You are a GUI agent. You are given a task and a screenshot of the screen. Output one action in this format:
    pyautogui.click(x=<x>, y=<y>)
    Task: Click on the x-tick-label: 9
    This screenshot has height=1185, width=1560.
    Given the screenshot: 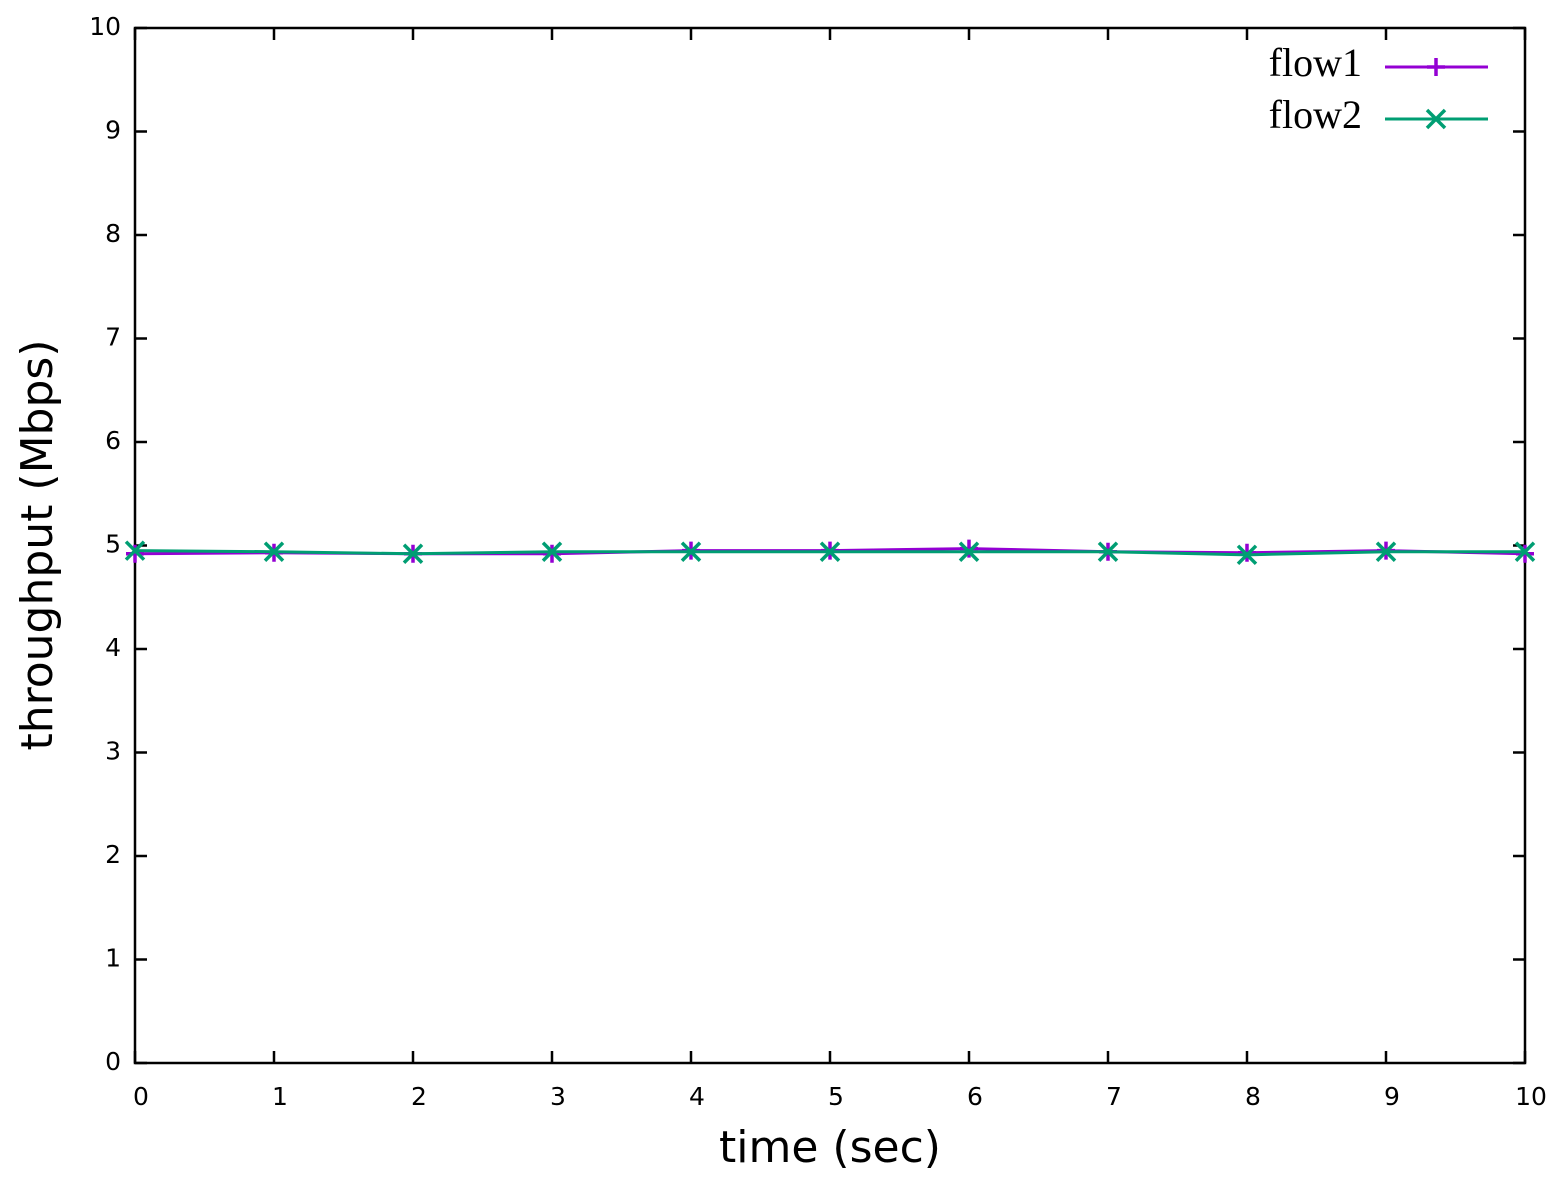 What is the action you would take?
    pyautogui.click(x=1392, y=1096)
    